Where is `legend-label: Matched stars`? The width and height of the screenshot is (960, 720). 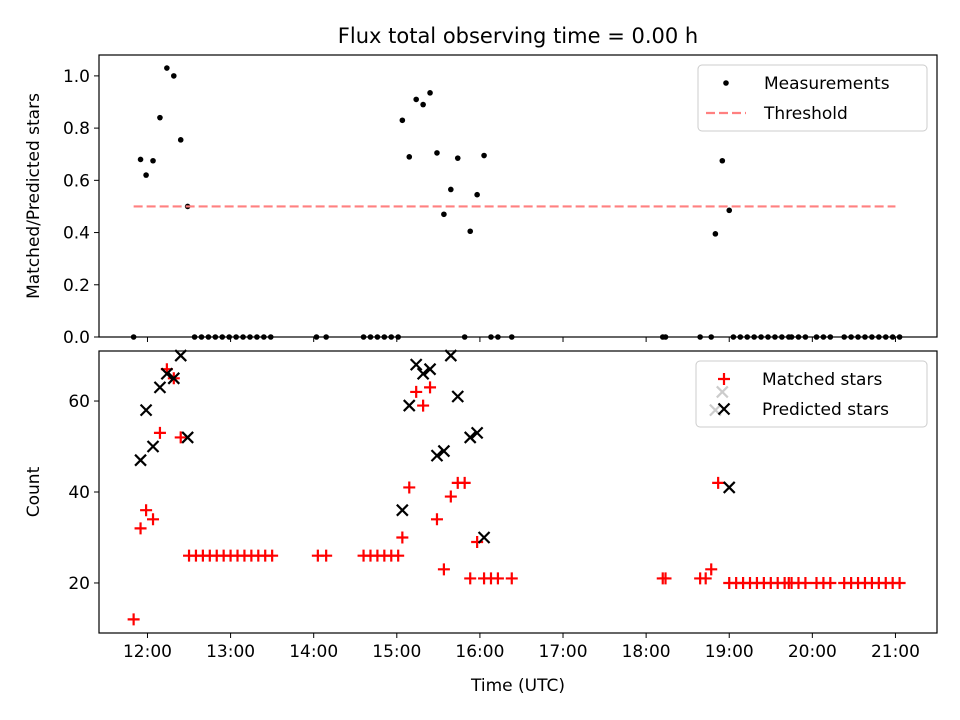
legend-label: Matched stars is located at coordinates (822, 380).